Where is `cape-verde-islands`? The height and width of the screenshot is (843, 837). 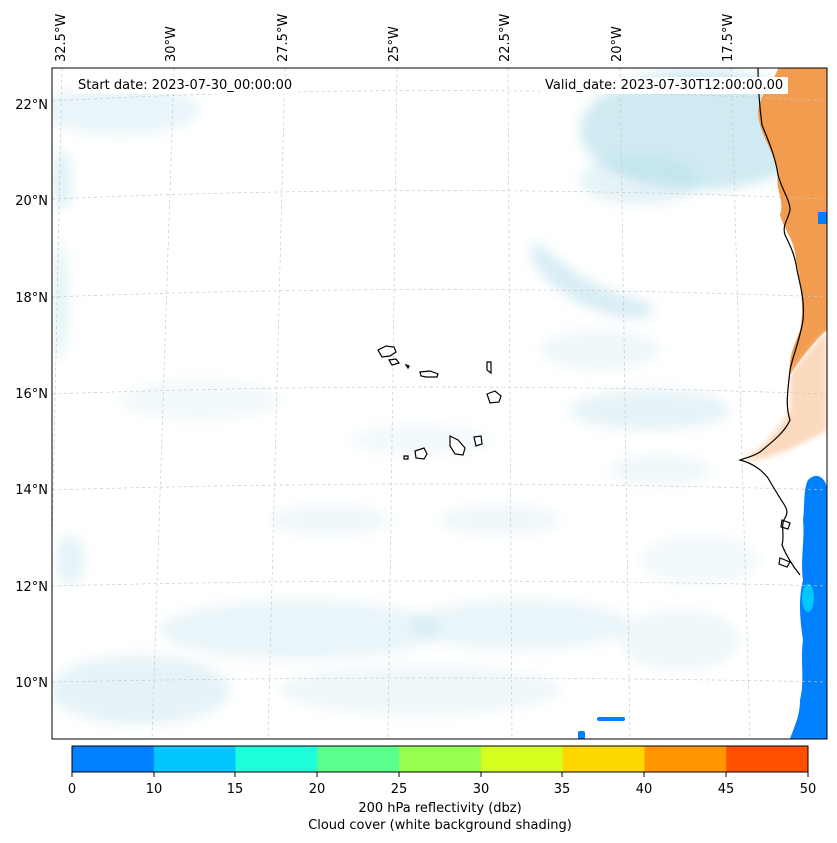 cape-verde-islands is located at coordinates (439, 402).